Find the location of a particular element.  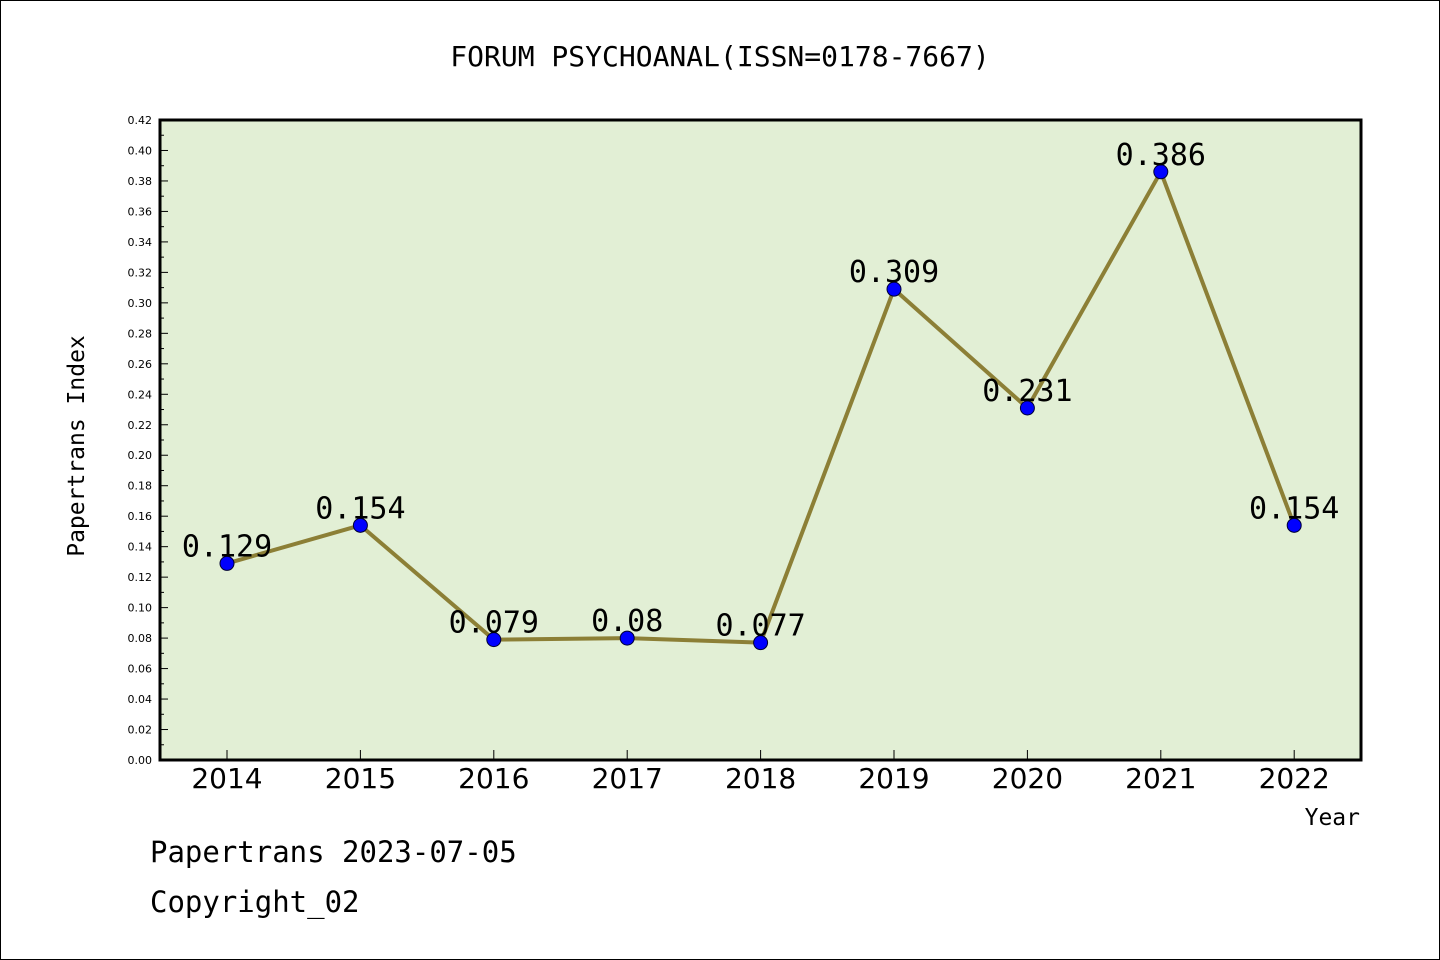

y-tick-label: 0.16 is located at coordinates (140, 516).